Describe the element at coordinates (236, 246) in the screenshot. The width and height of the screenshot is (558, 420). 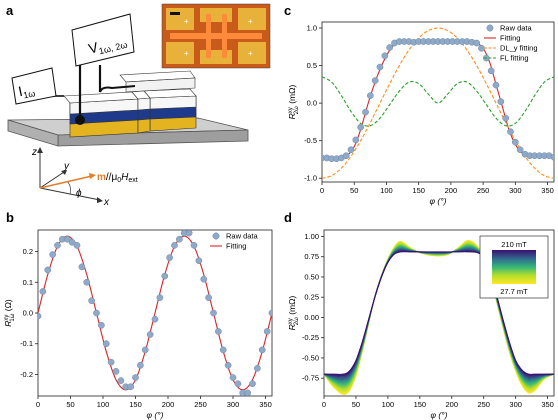
I see `legend-label: Fitting` at that location.